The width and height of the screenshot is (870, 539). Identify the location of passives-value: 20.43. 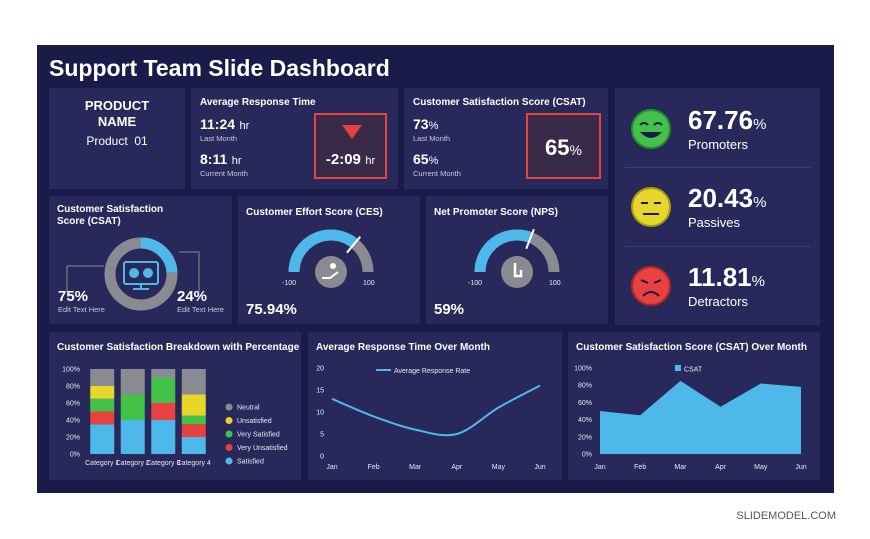
(721, 198).